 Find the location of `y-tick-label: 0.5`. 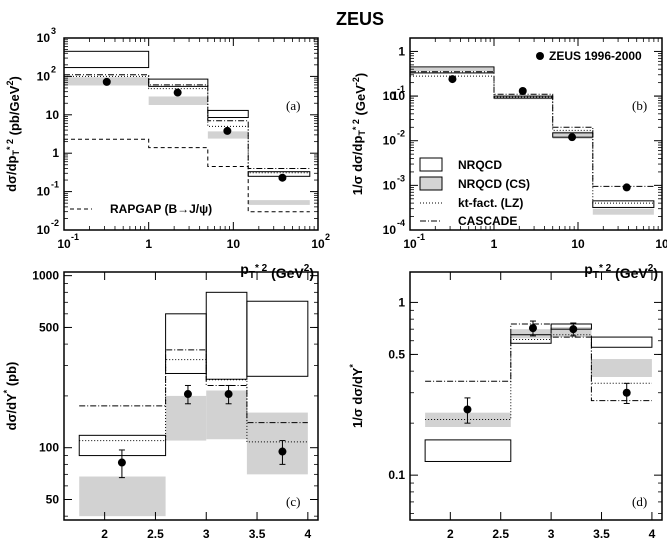

y-tick-label: 0.5 is located at coordinates (396, 354).